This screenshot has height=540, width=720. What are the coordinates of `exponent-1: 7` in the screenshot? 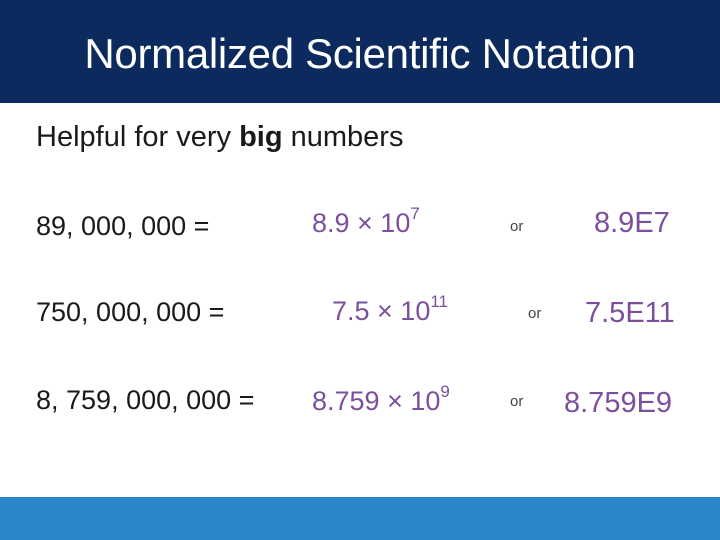 It's located at (415, 213).